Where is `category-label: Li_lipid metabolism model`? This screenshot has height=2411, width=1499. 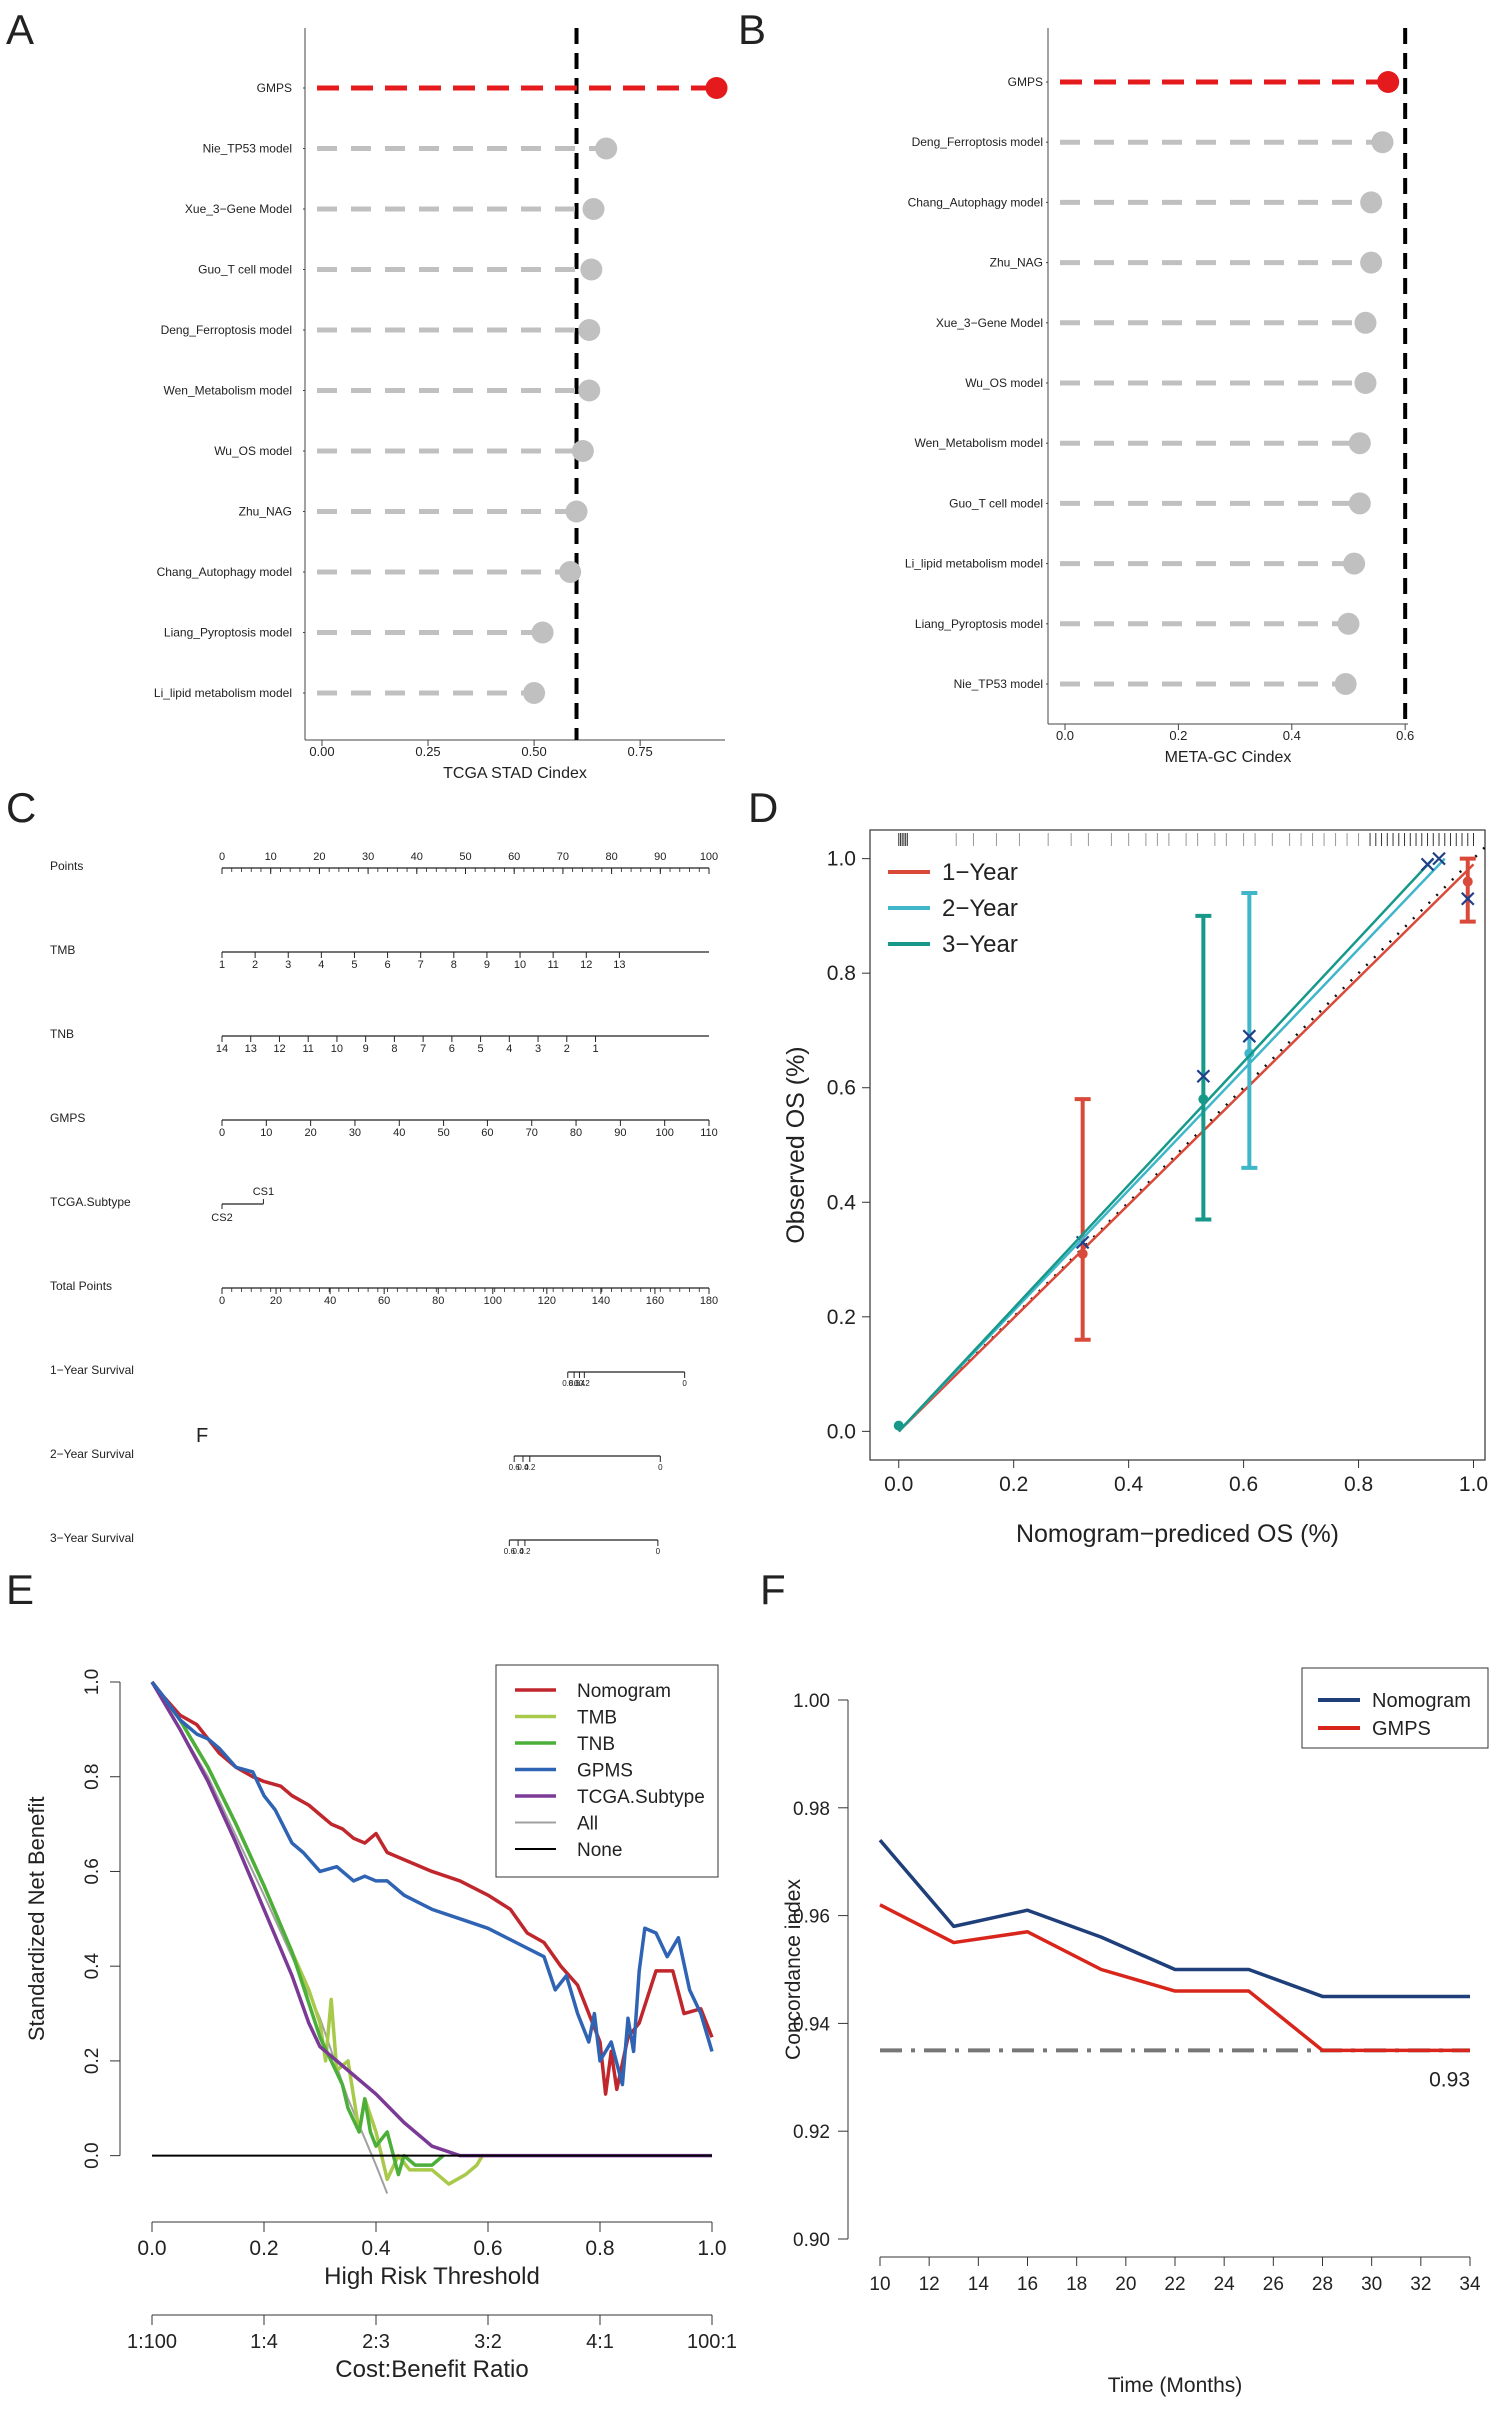
category-label: Li_lipid metabolism model is located at coordinates (223, 693).